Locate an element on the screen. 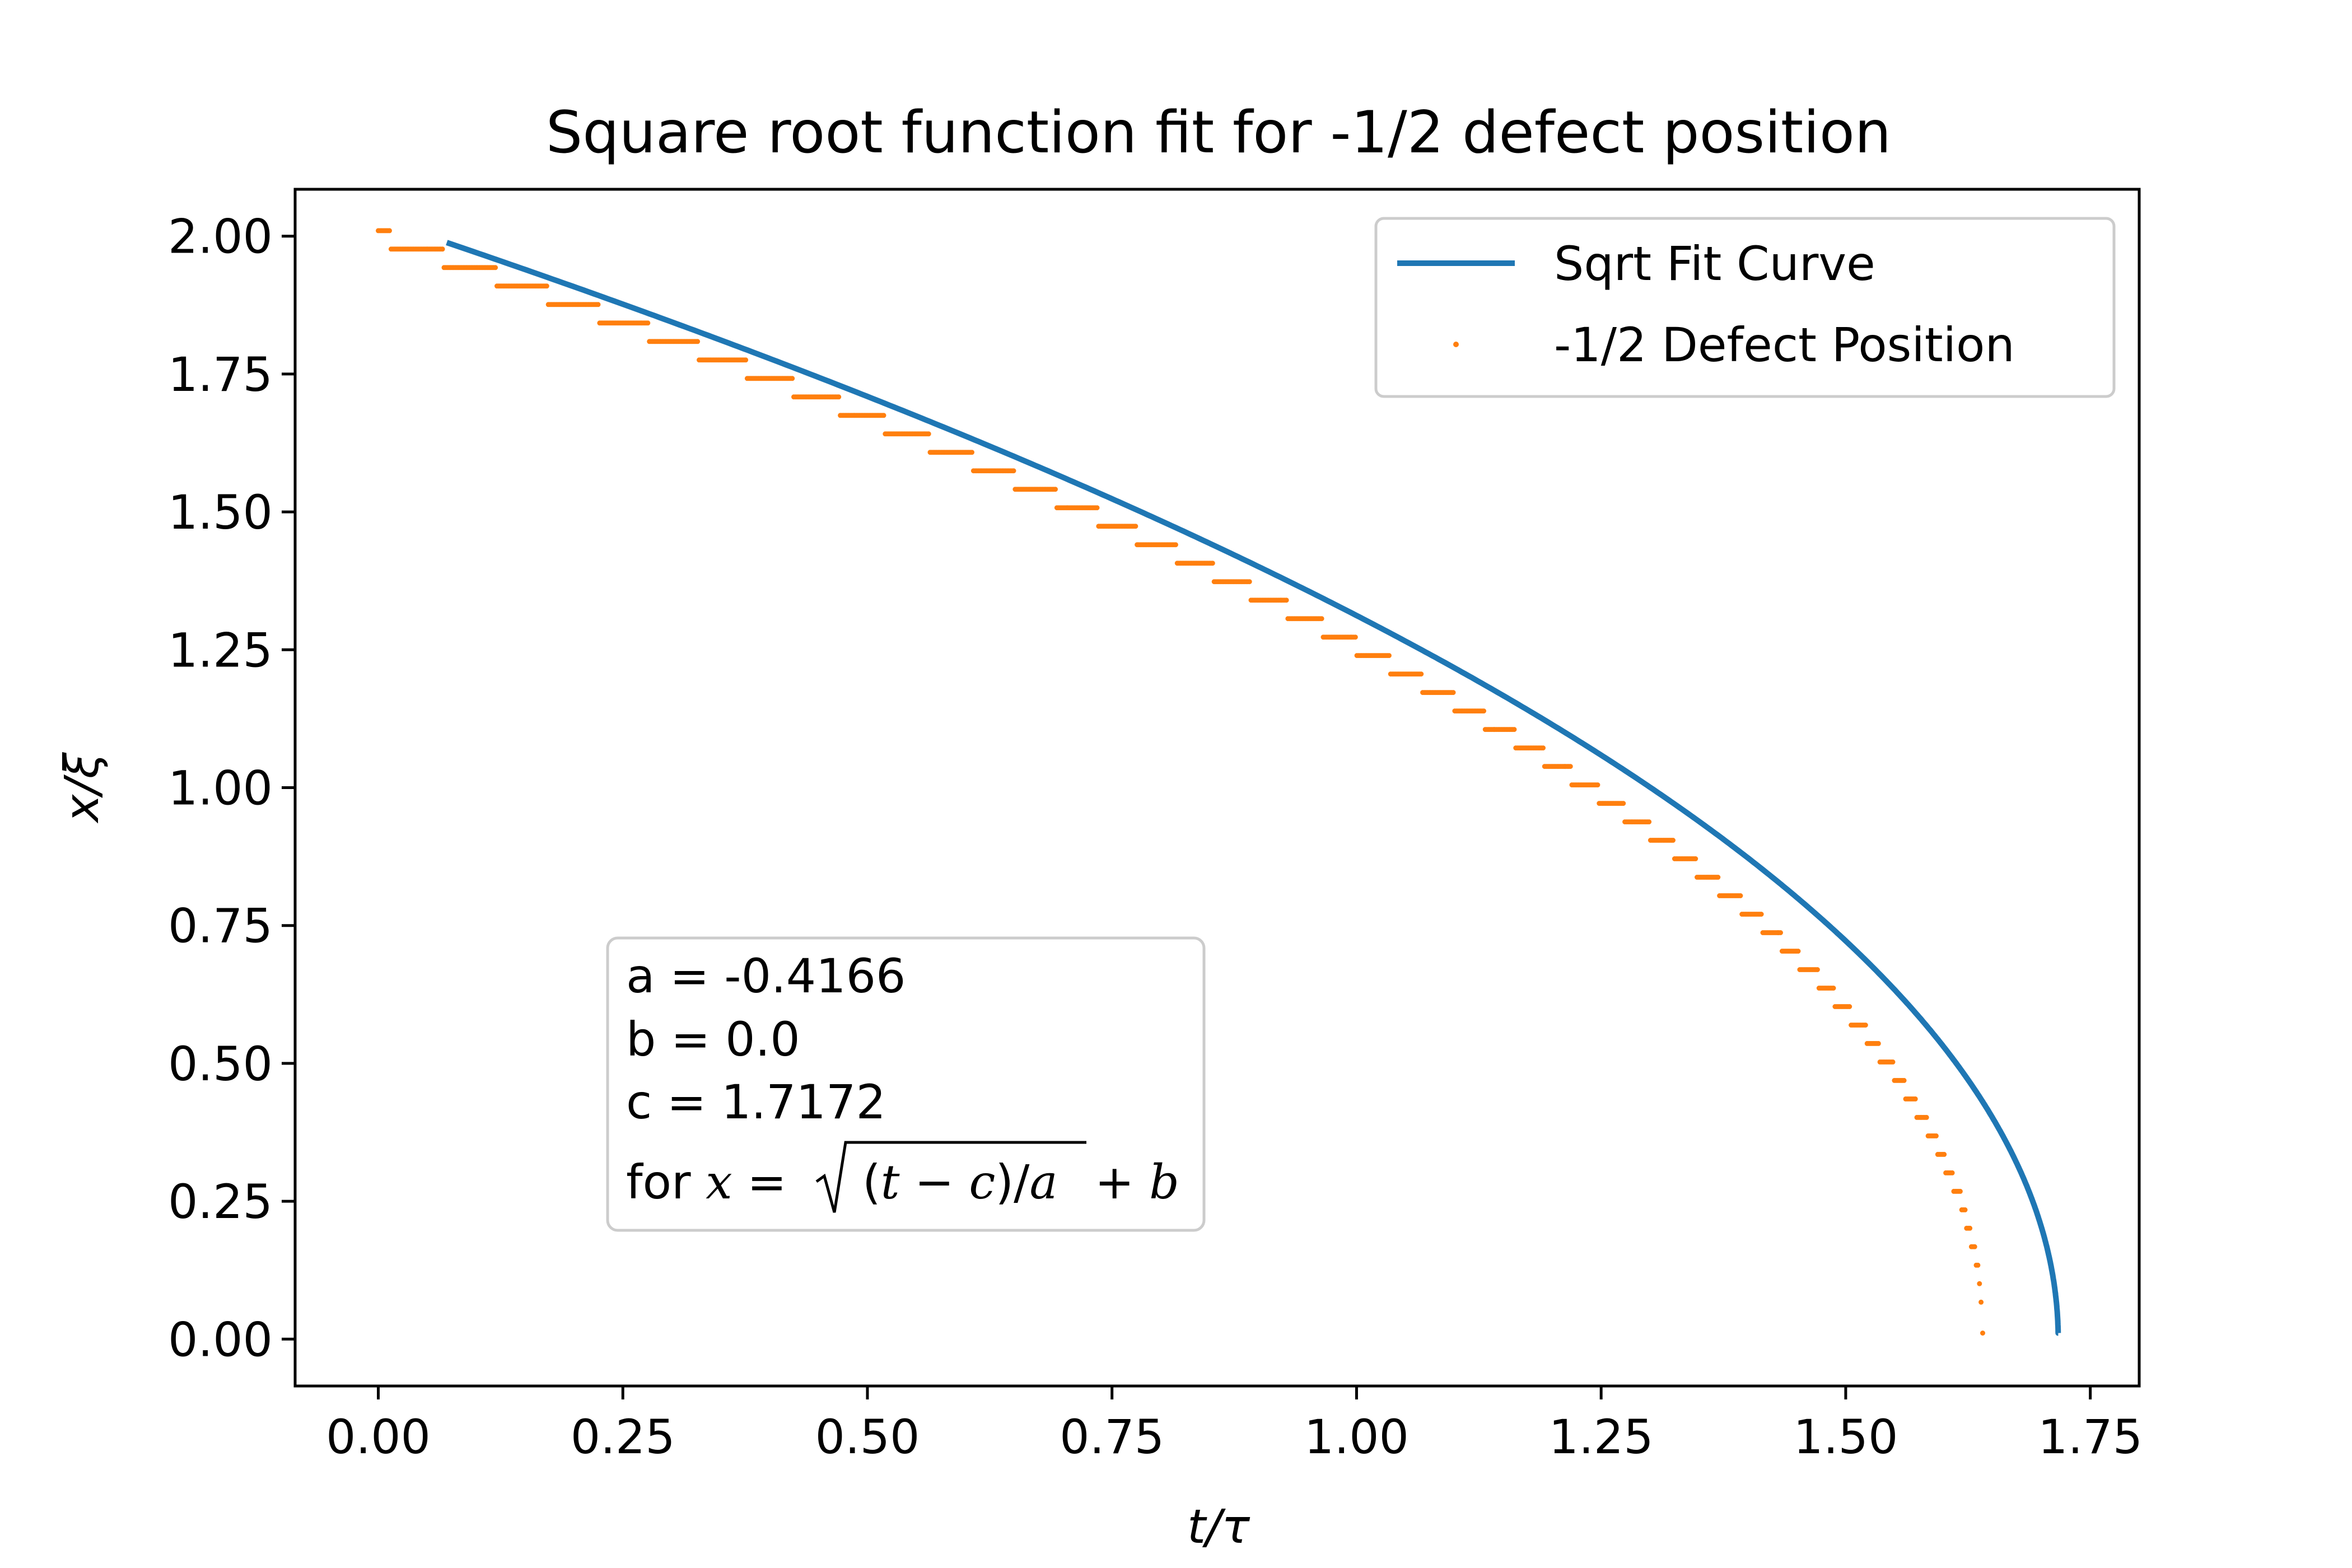 The image size is (2352, 1568). y-tick-label: 1.00 is located at coordinates (221, 789).